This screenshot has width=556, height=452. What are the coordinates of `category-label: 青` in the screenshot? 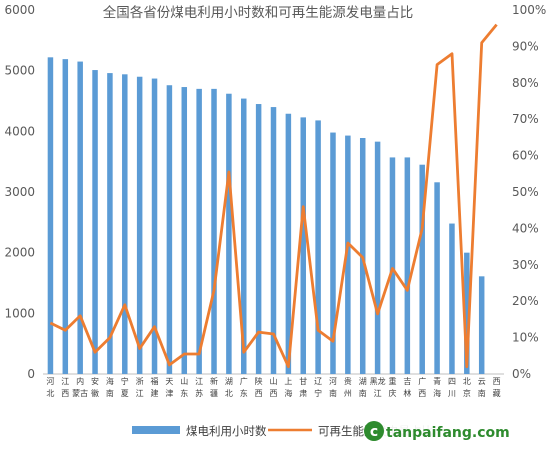 It's located at (437, 381).